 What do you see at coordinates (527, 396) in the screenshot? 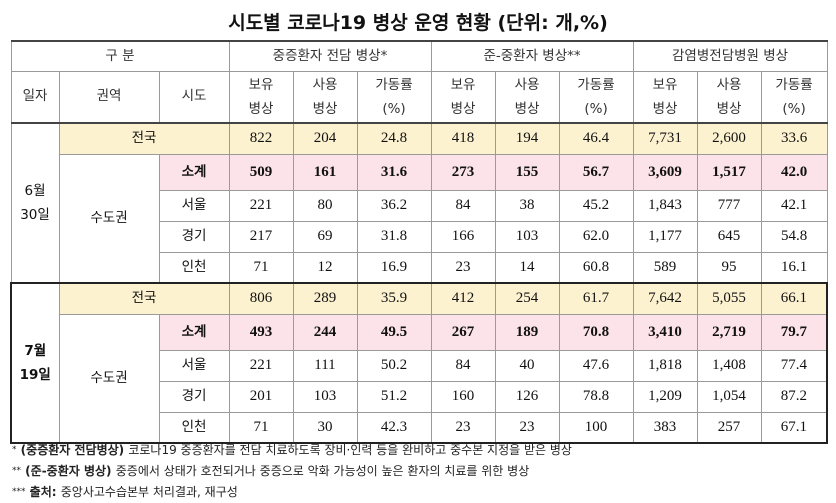
I see `value-cell: 126` at bounding box center [527, 396].